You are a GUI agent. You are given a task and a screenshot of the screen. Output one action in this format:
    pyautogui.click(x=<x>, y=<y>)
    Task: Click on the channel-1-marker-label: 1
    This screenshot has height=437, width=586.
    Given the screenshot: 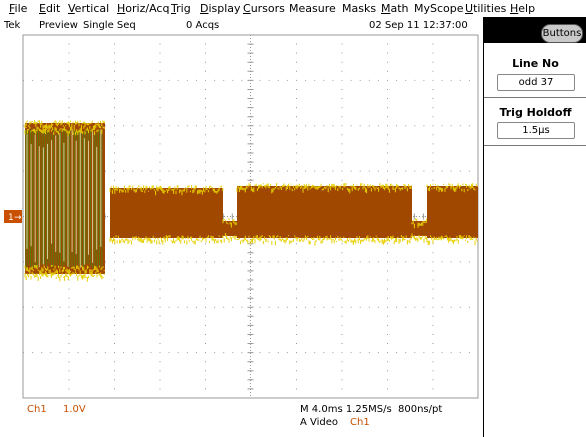 What is the action you would take?
    pyautogui.click(x=11, y=218)
    